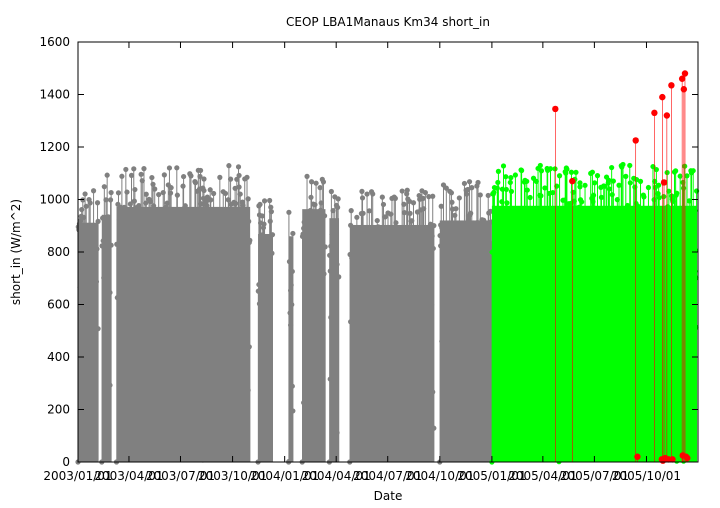 This screenshot has width=720, height=508. What do you see at coordinates (542, 476) in the screenshot?
I see `x-tick-label: 2005/04/01` at bounding box center [542, 476].